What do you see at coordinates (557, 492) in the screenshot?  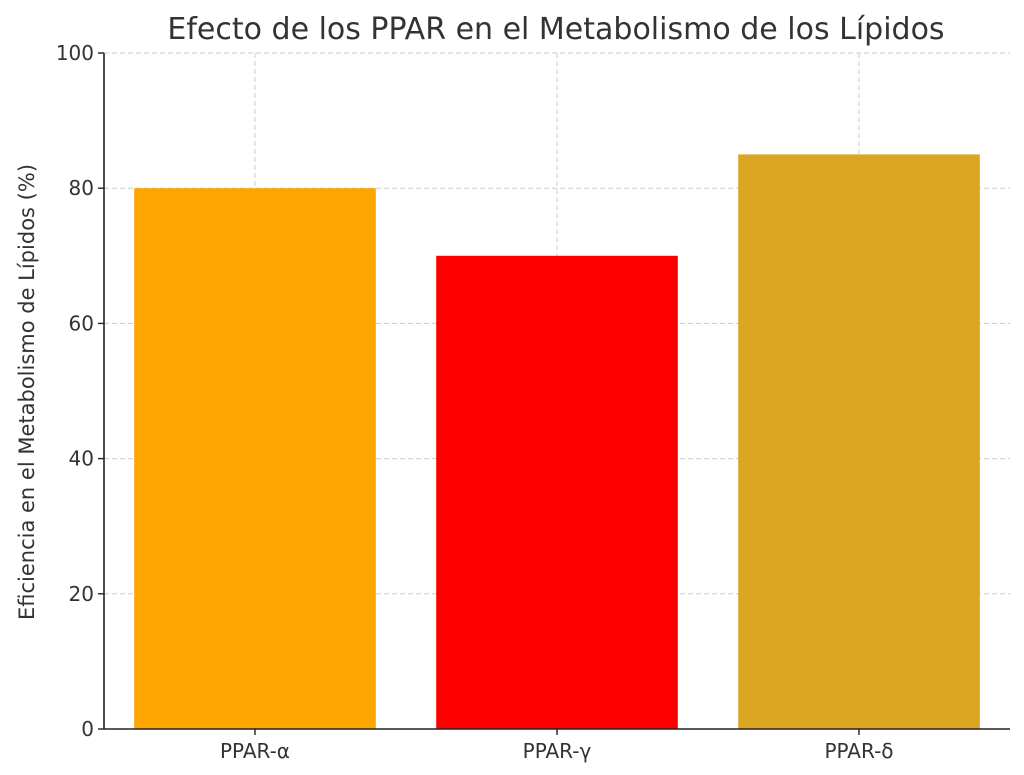 I see `bar` at bounding box center [557, 492].